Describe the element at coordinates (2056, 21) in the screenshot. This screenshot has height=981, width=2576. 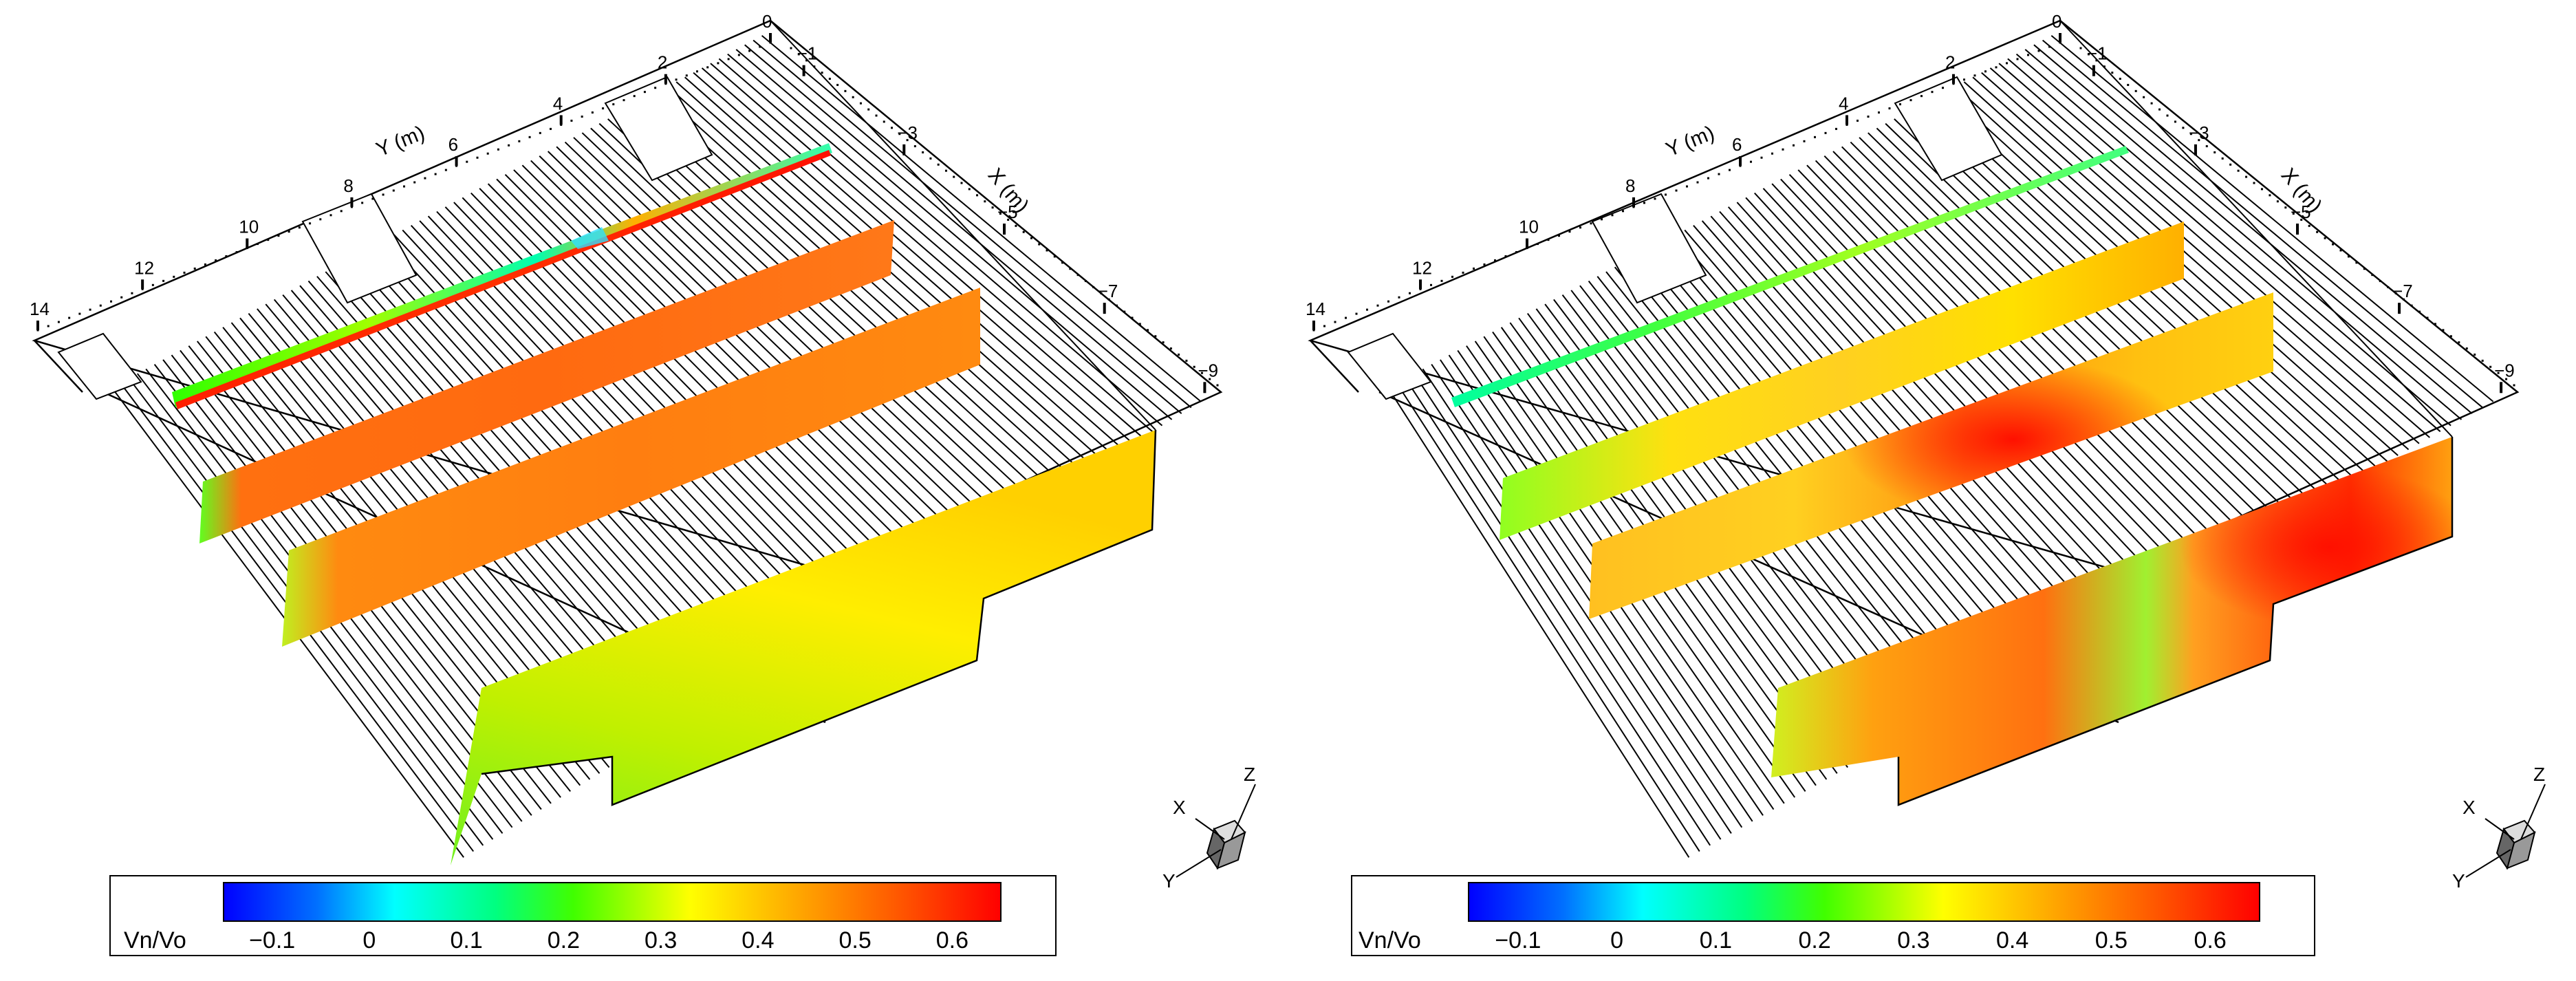
I see `y-tick-label: 0` at that location.